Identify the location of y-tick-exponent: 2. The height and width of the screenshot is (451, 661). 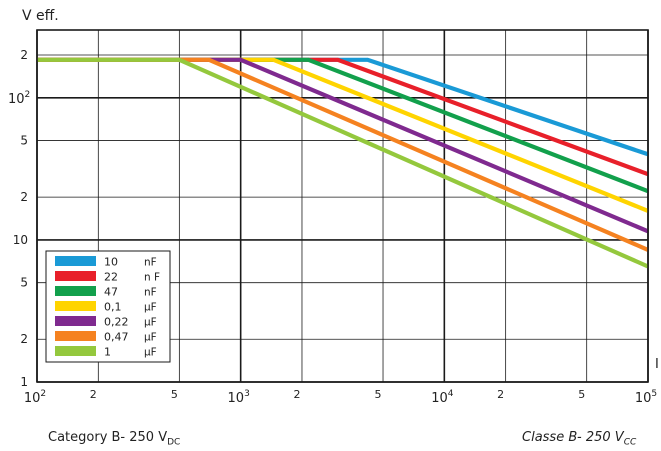
(28, 95).